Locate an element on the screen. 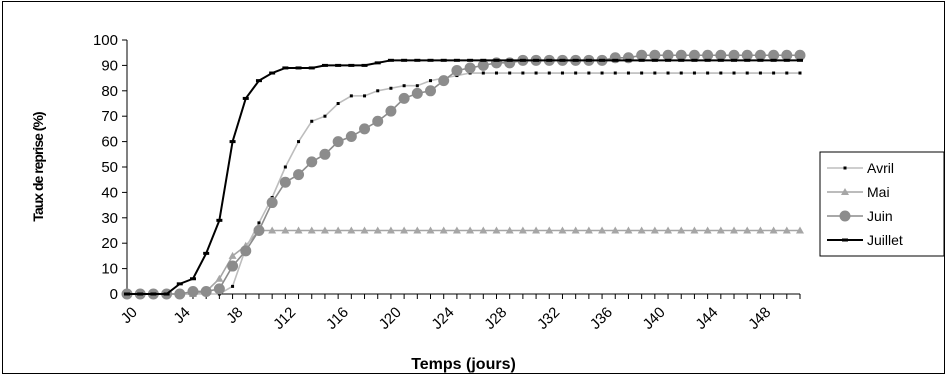 This screenshot has height=376, width=949. series-line is located at coordinates (463, 262).